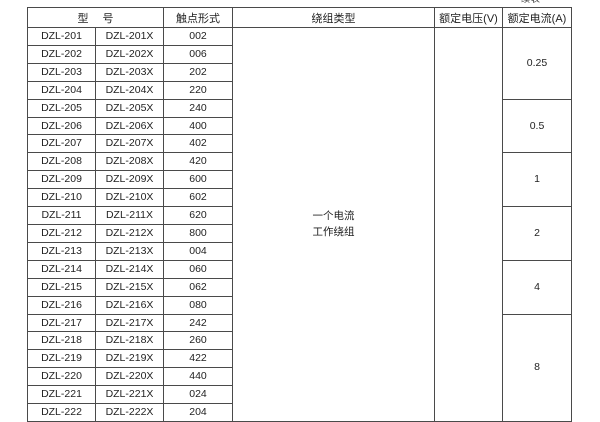  What do you see at coordinates (61, 108) in the screenshot?
I see `cell-model-standard: DZL-205` at bounding box center [61, 108].